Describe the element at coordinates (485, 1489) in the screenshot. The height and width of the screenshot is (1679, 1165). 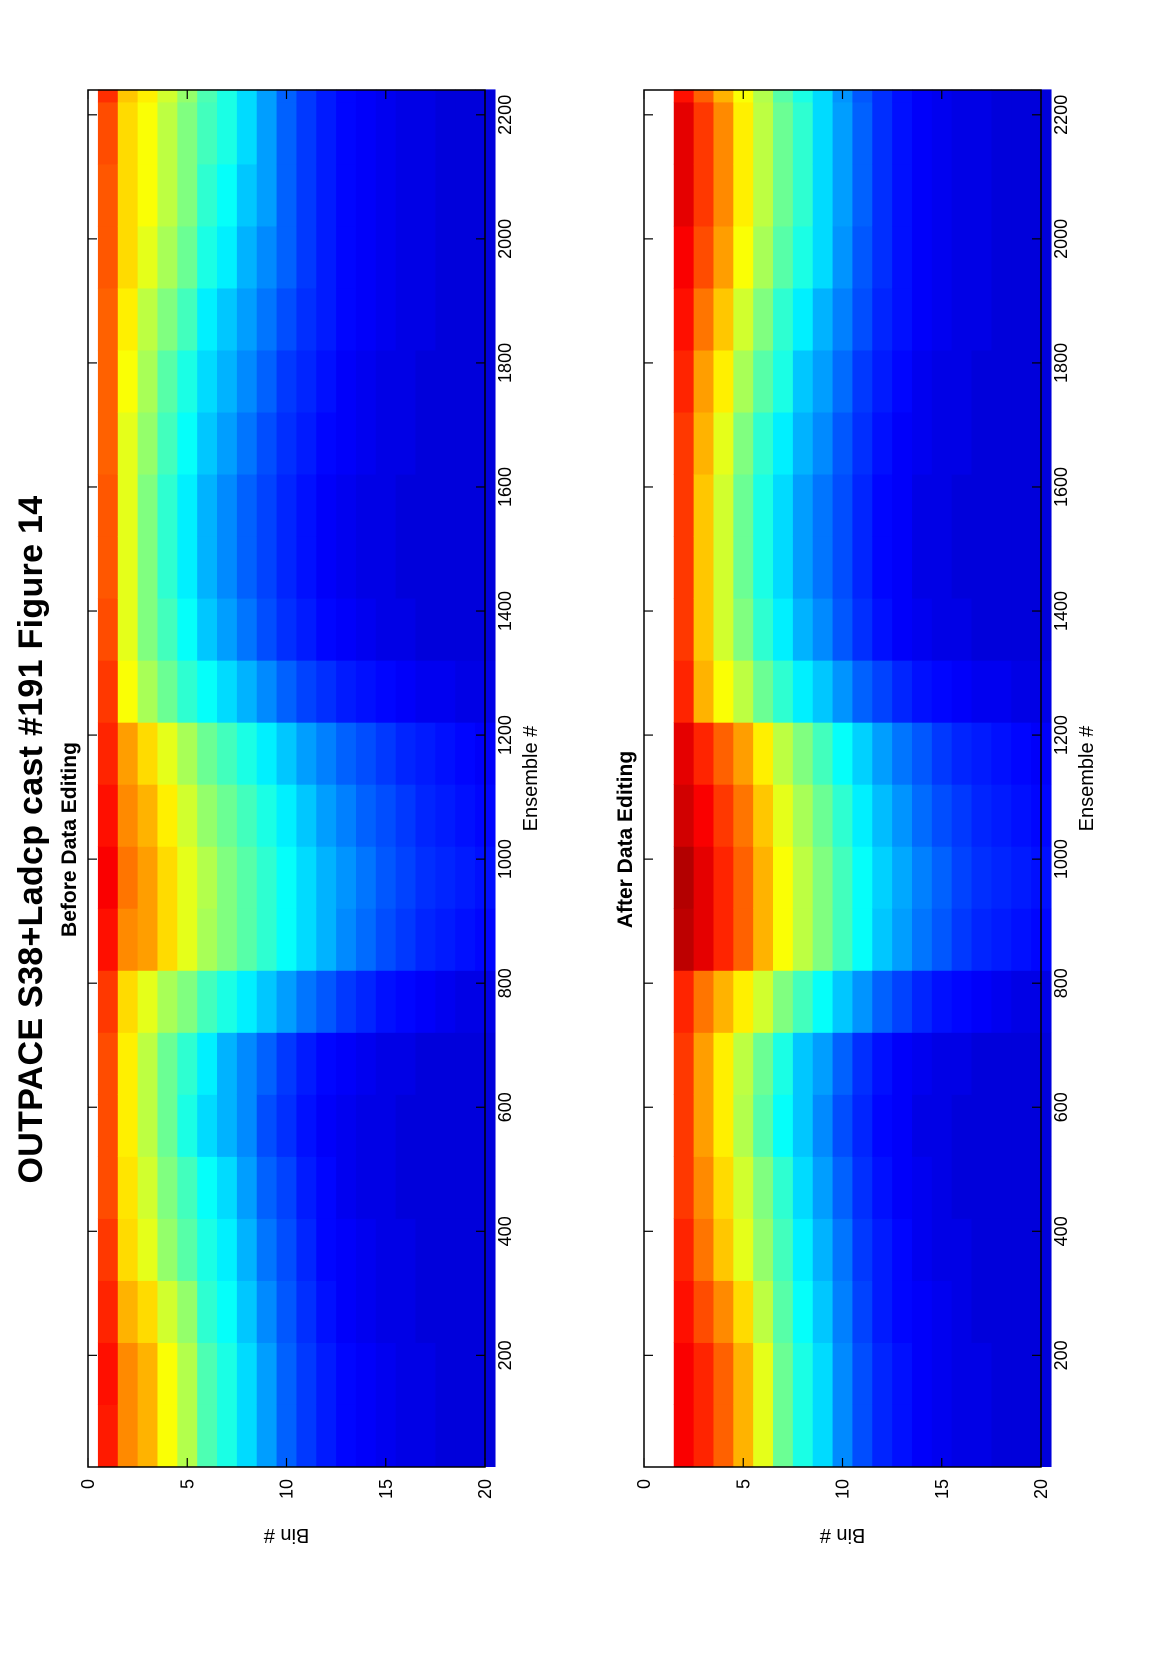
I see `y-tick-label: 20` at that location.